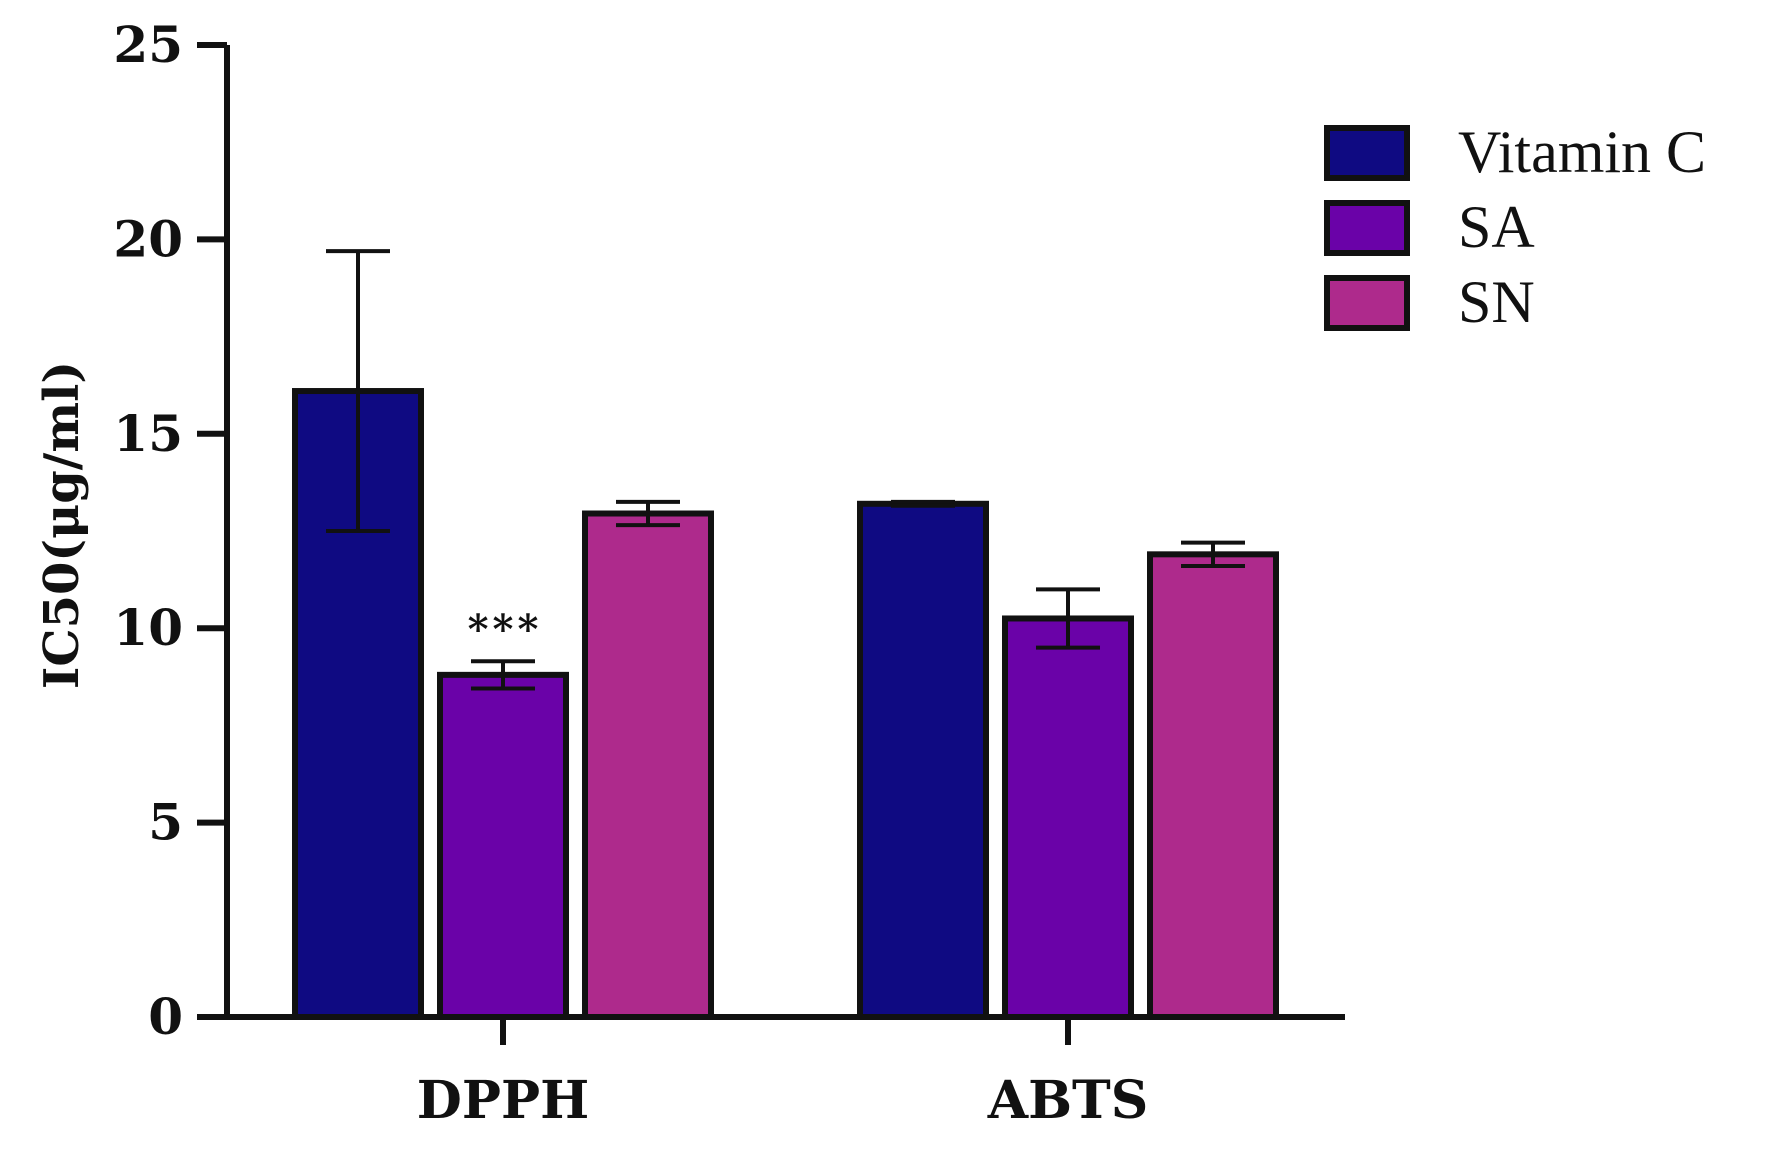 Image resolution: width=1773 pixels, height=1161 pixels. I want to click on bar-dpph-sa, so click(503, 846).